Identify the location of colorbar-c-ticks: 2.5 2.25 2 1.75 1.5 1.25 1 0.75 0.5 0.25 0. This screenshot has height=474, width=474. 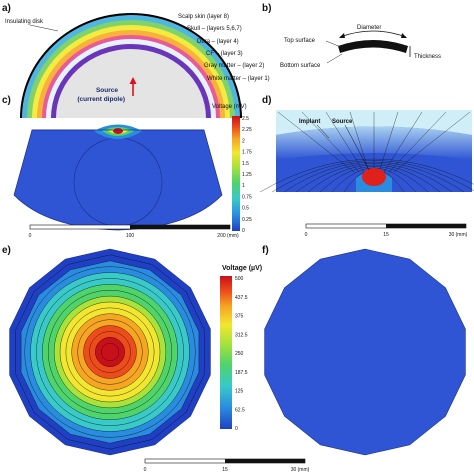
(247, 175).